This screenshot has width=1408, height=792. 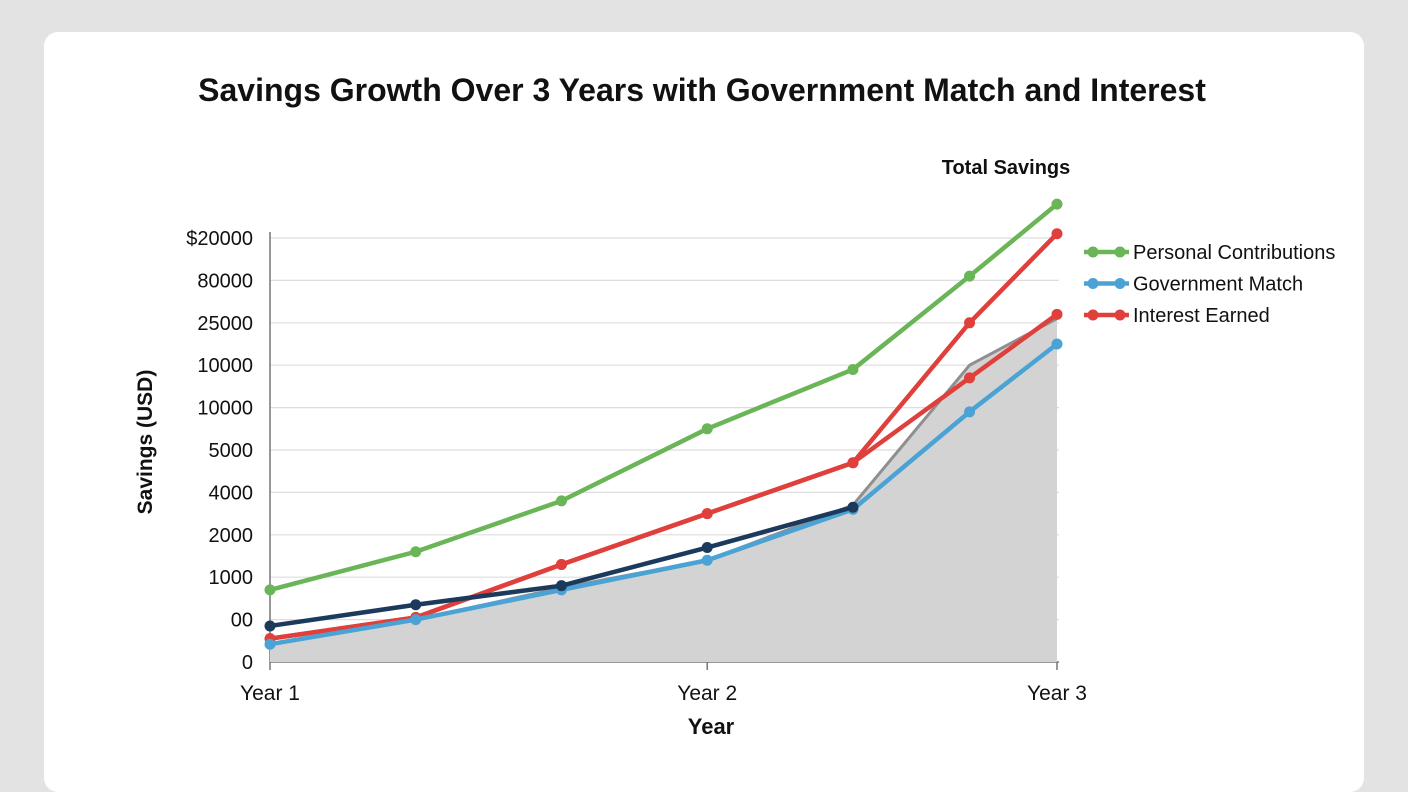 What do you see at coordinates (1006, 168) in the screenshot?
I see `total-savings-annotation: Total Savings` at bounding box center [1006, 168].